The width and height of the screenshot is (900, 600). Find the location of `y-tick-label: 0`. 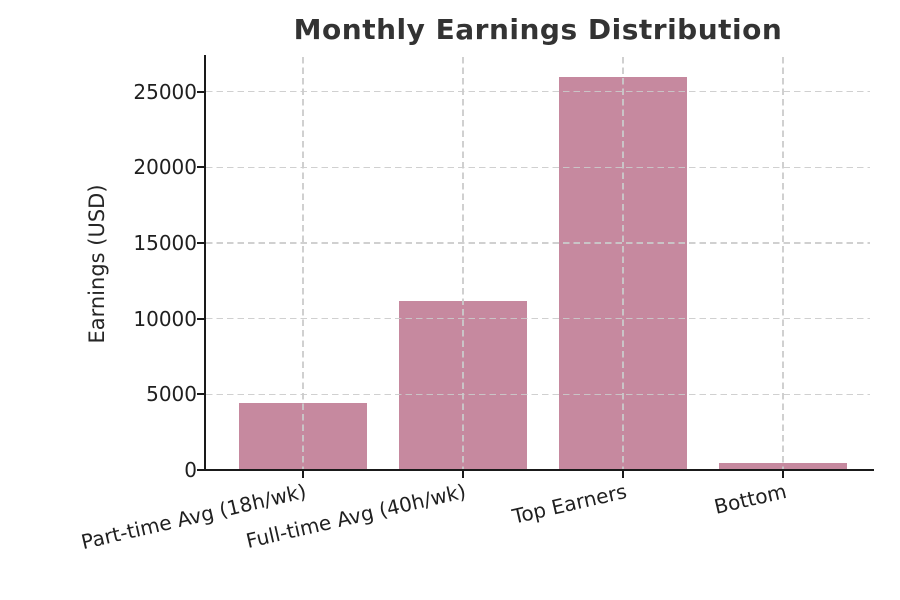

y-tick-label: 0 is located at coordinates (190, 470).